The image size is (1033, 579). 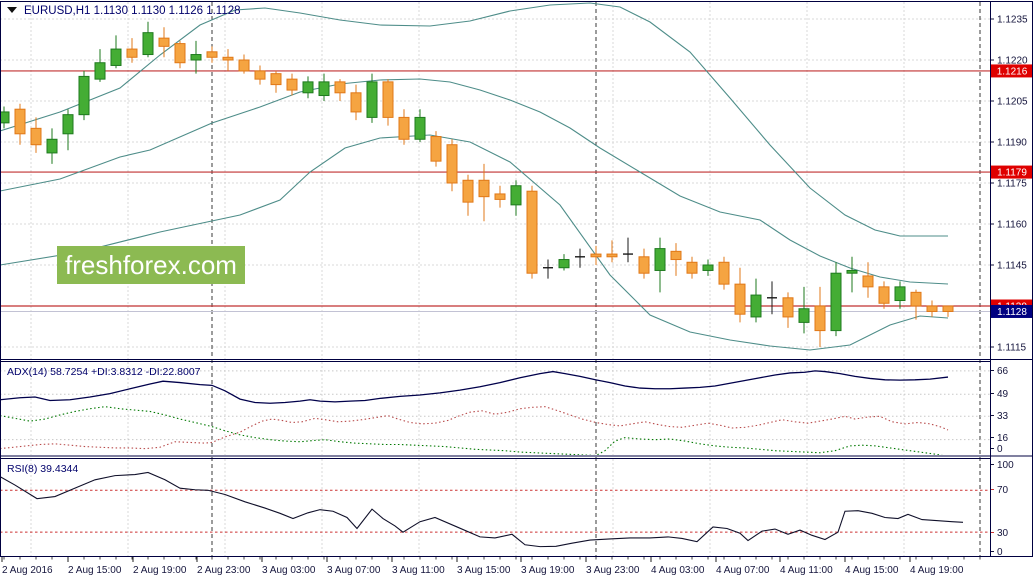 What do you see at coordinates (1003, 438) in the screenshot?
I see `adx-axis-label: 16` at bounding box center [1003, 438].